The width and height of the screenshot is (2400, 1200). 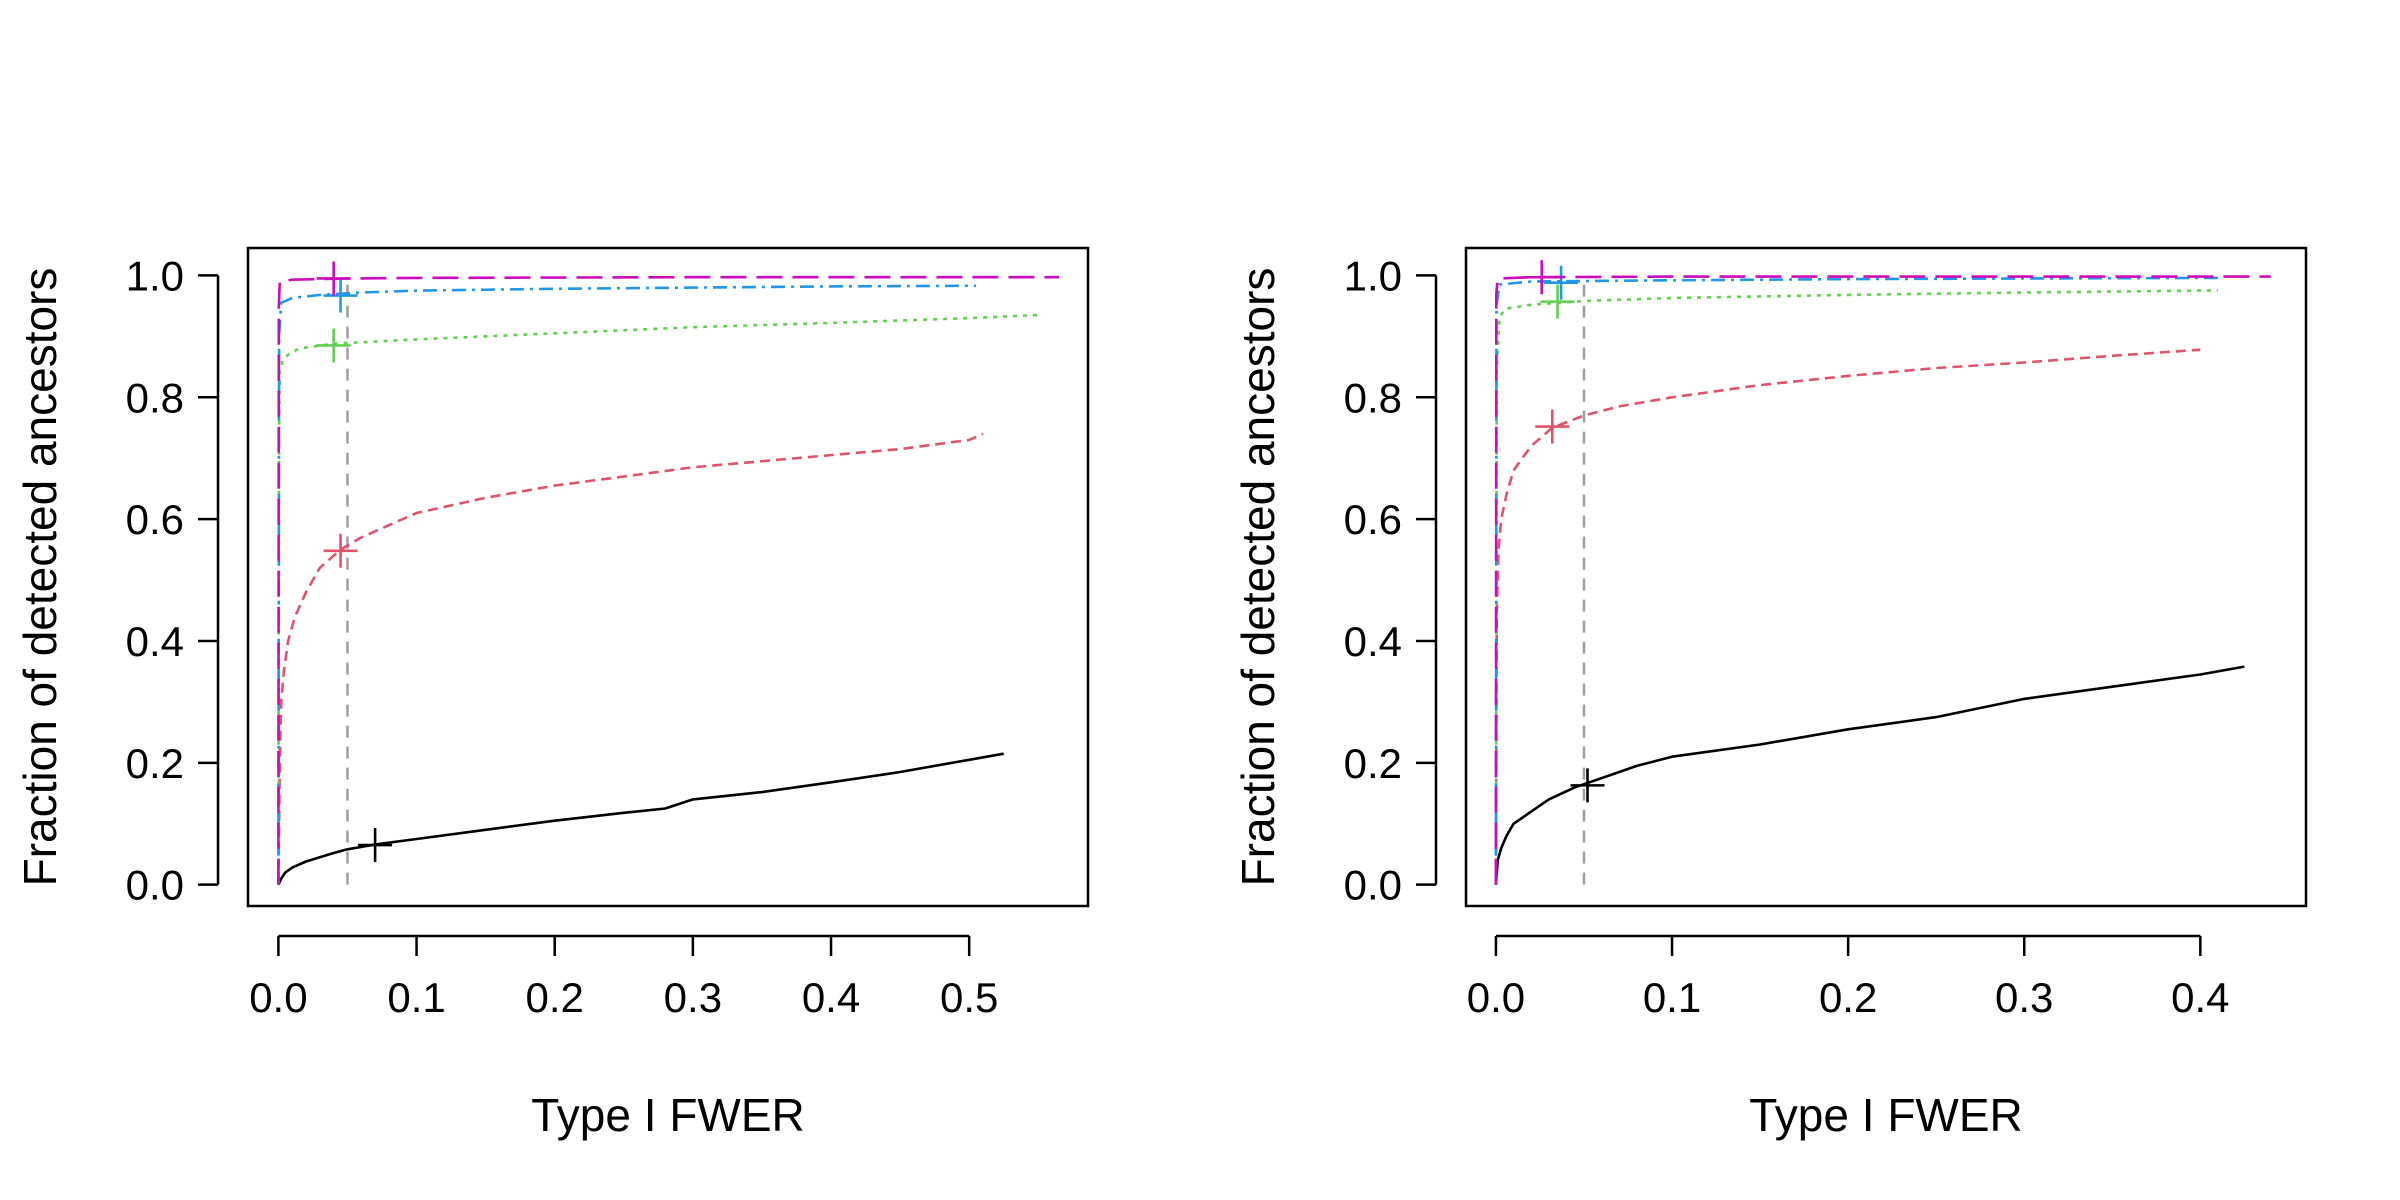 What do you see at coordinates (640, 819) in the screenshot?
I see `chart-1-series-black-line` at bounding box center [640, 819].